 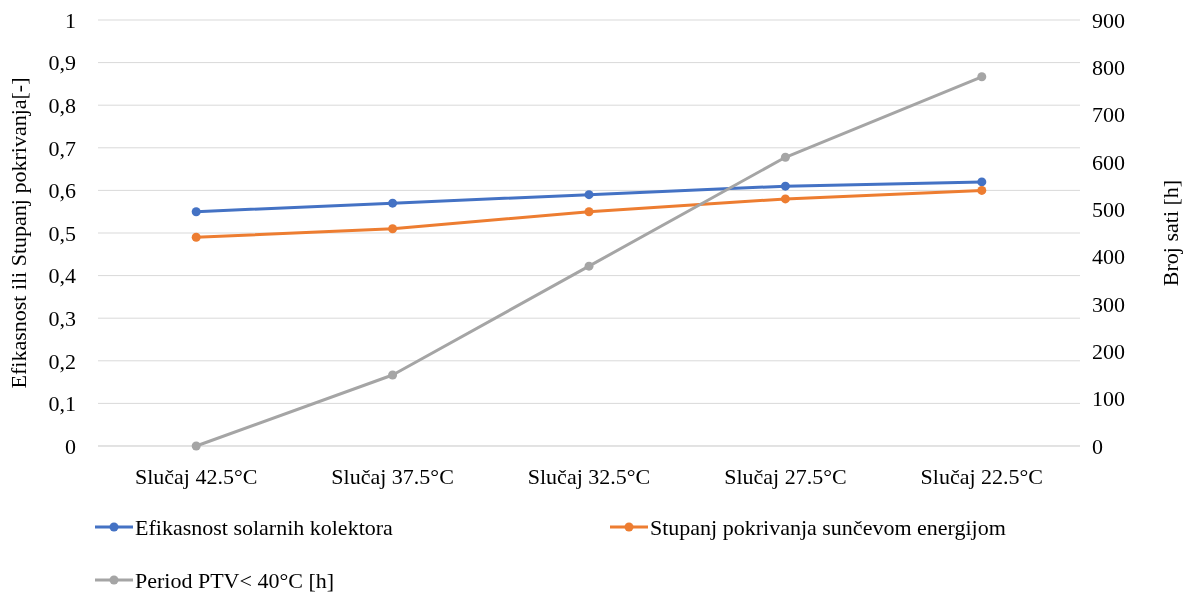 I want to click on y-tick-label: 0,5, so click(x=62, y=233).